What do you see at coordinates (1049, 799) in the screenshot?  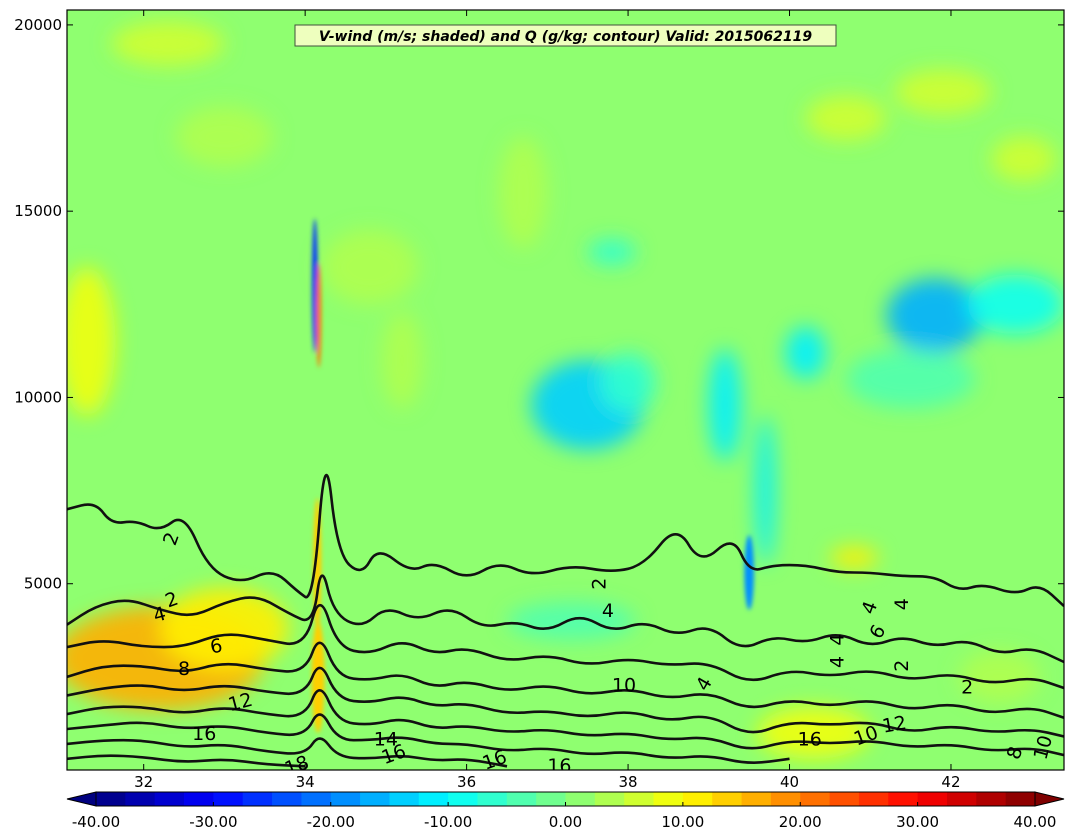 I see `colorbar-extend-high` at bounding box center [1049, 799].